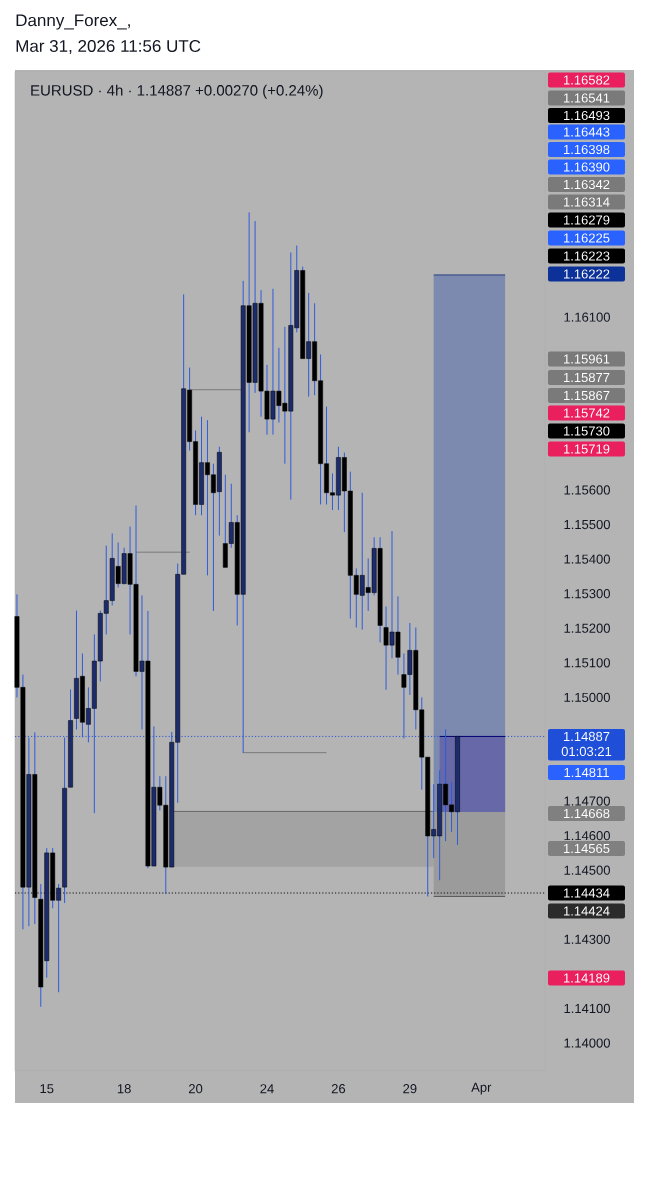 The height and width of the screenshot is (1199, 650). What do you see at coordinates (586, 220) in the screenshot?
I see `text: 1.16279` at bounding box center [586, 220].